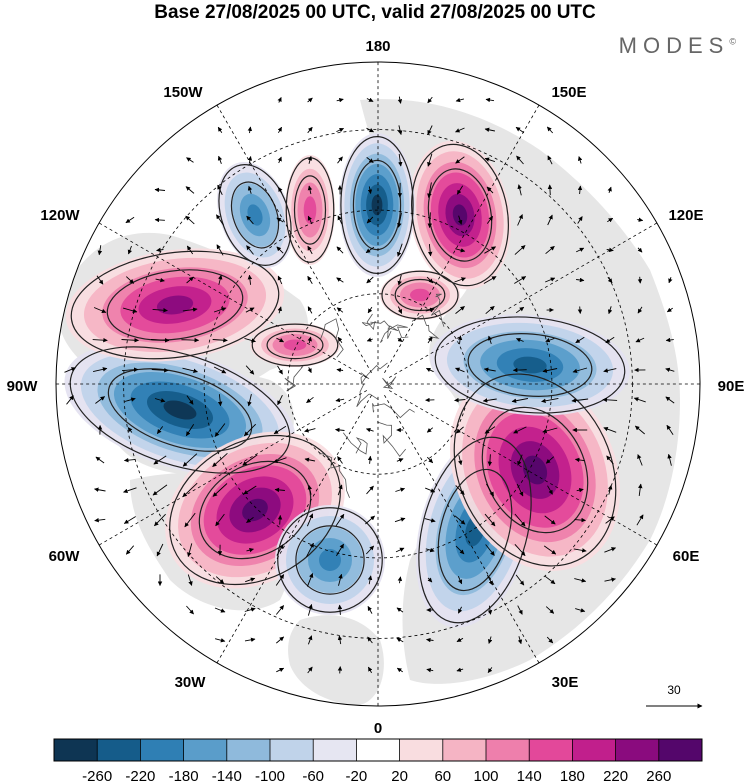  I want to click on colorbar-tick-label: -180, so click(184, 775).